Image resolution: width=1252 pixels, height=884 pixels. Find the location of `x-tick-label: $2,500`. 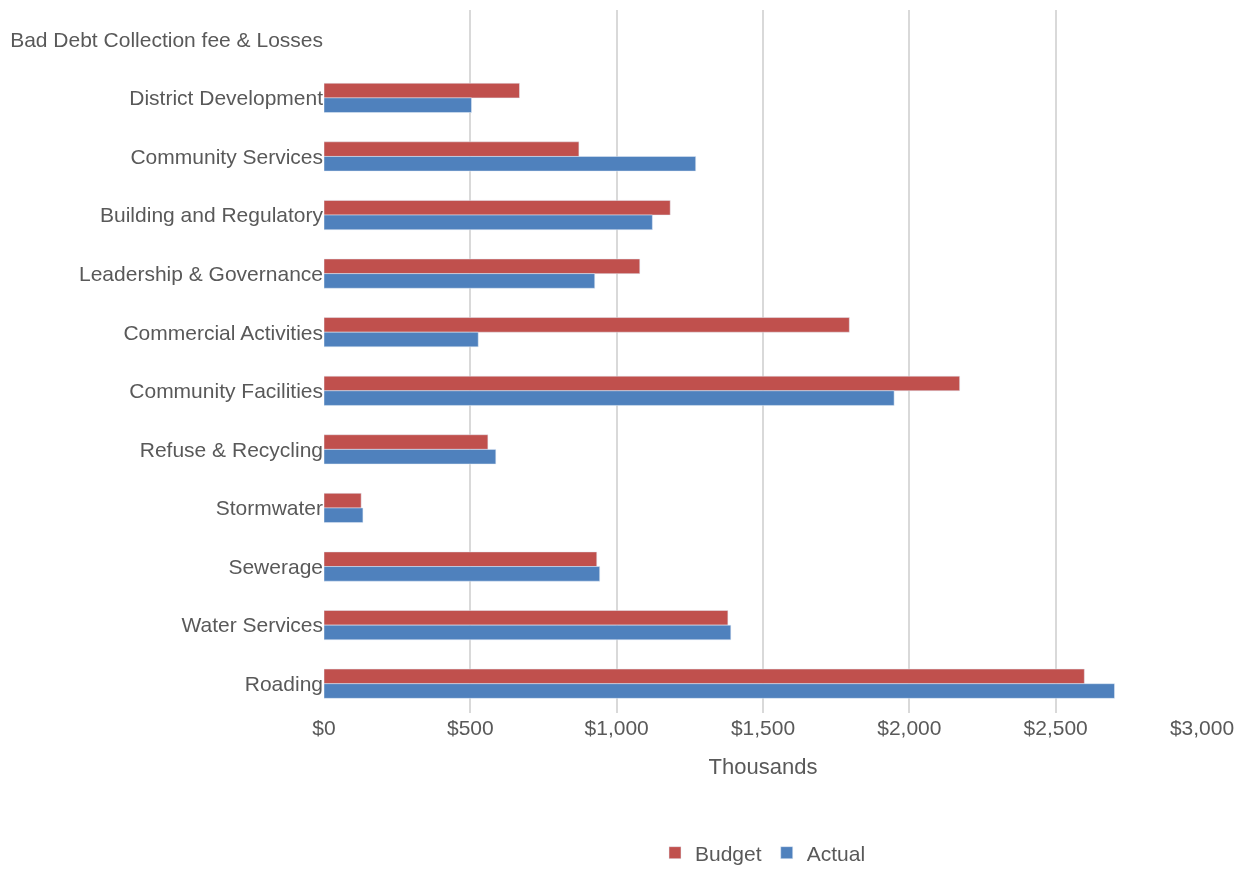

x-tick-label: $2,500 is located at coordinates (1055, 727).